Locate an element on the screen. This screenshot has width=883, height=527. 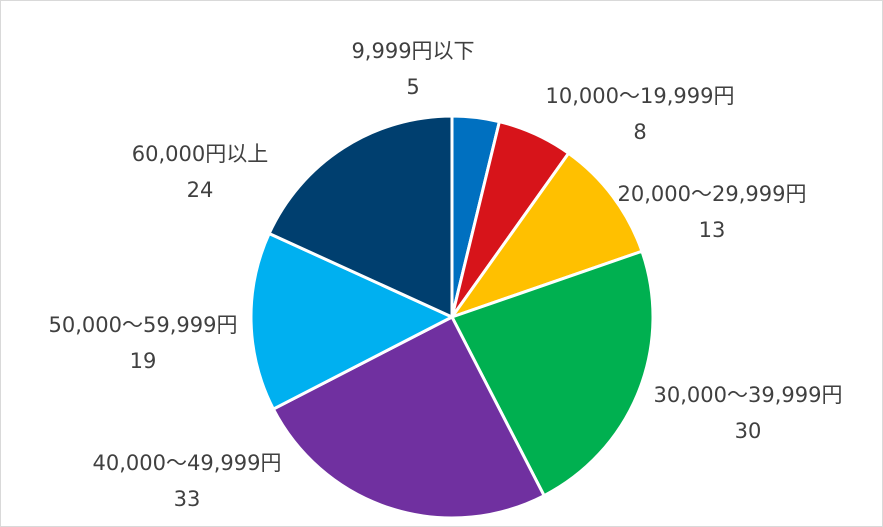
slice-category-label: 20,000～29,999円 is located at coordinates (712, 194).